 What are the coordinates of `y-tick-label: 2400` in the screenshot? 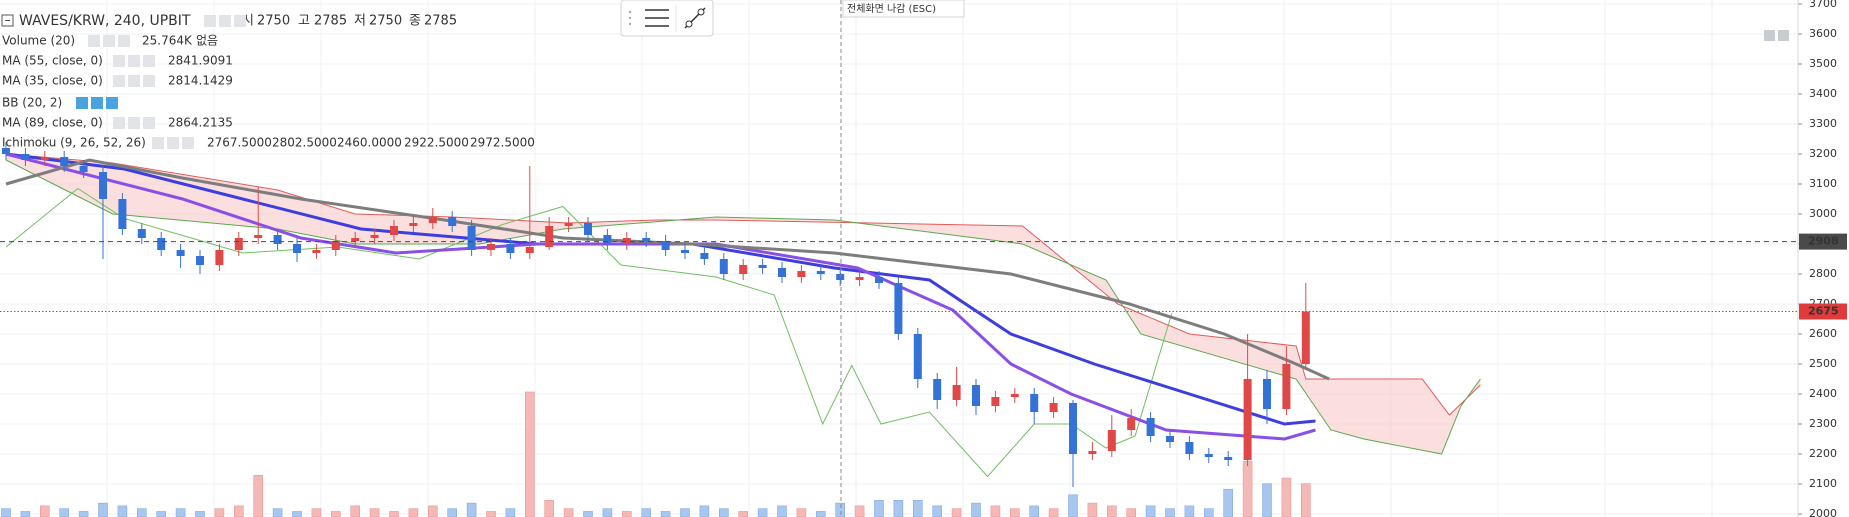 It's located at (1823, 393).